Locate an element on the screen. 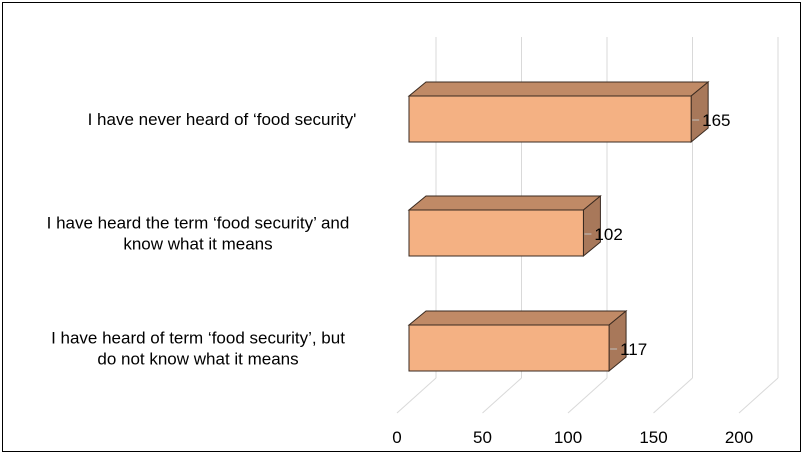 This screenshot has width=804, height=455. x-tick-label: 50 is located at coordinates (482, 437).